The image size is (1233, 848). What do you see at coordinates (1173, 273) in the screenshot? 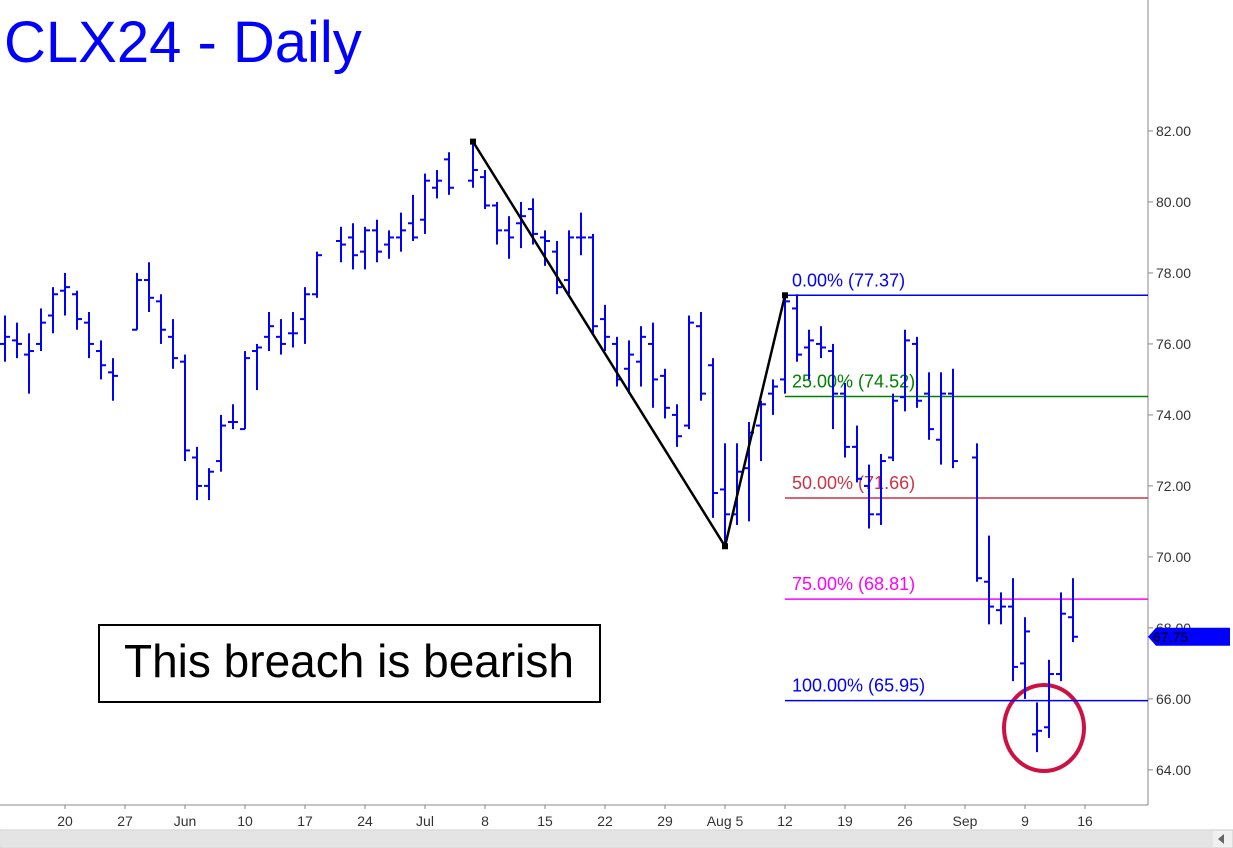
I see `y-tick-label: 78.00` at bounding box center [1173, 273].